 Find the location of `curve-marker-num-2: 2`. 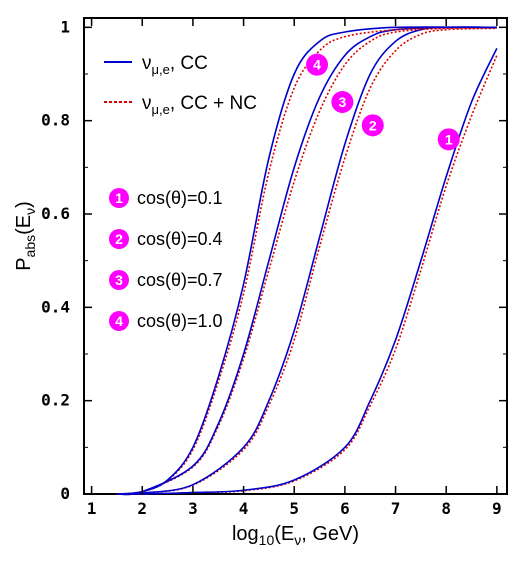

curve-marker-num-2: 2 is located at coordinates (373, 125).